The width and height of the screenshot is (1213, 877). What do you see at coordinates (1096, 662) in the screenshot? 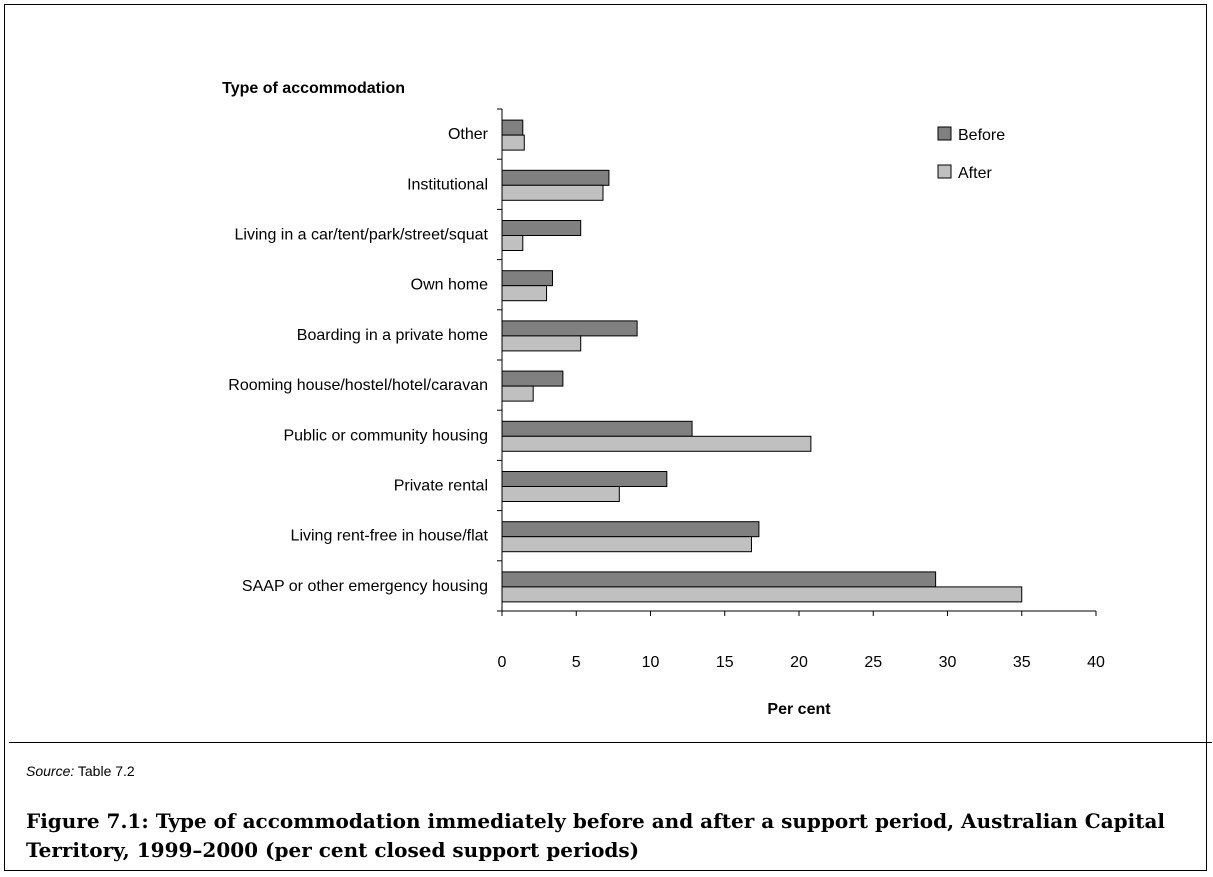
I see `x-tick-label: 40` at bounding box center [1096, 662].